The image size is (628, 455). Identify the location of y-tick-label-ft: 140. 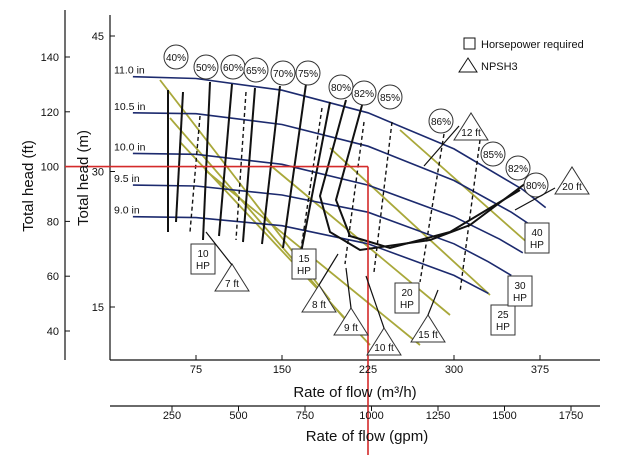
(50, 58).